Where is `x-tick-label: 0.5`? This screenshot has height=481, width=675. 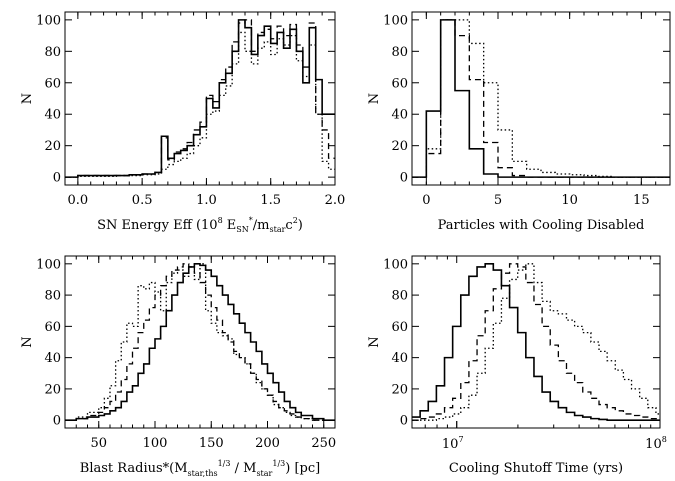
x-tick-label: 0.5 is located at coordinates (142, 200).